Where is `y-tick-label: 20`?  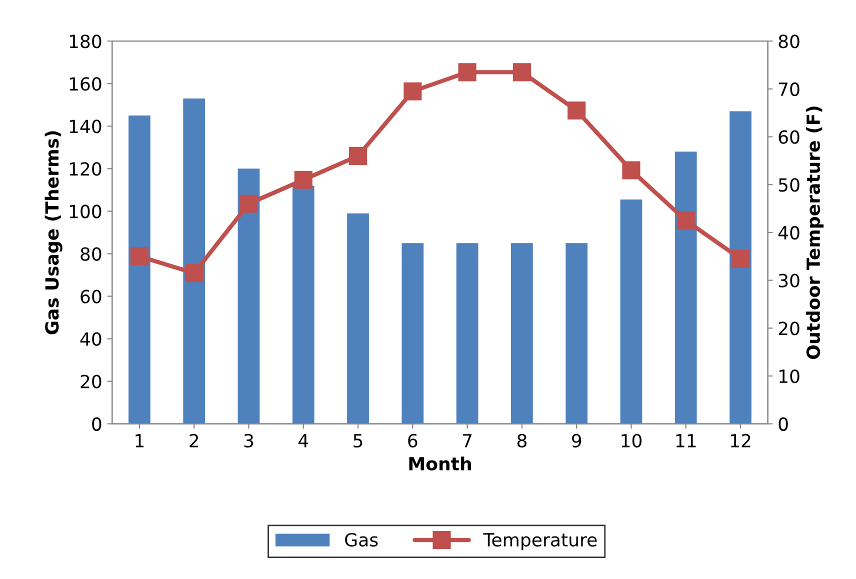 y-tick-label: 20 is located at coordinates (91, 381).